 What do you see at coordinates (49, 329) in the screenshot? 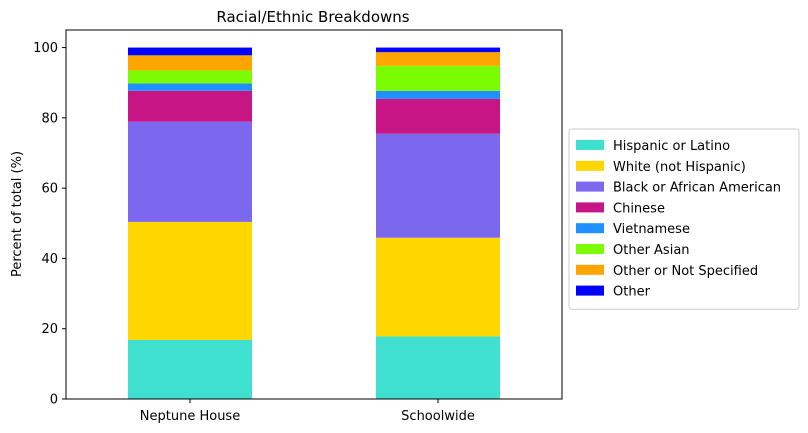
I see `y-tick-label: 20` at bounding box center [49, 329].